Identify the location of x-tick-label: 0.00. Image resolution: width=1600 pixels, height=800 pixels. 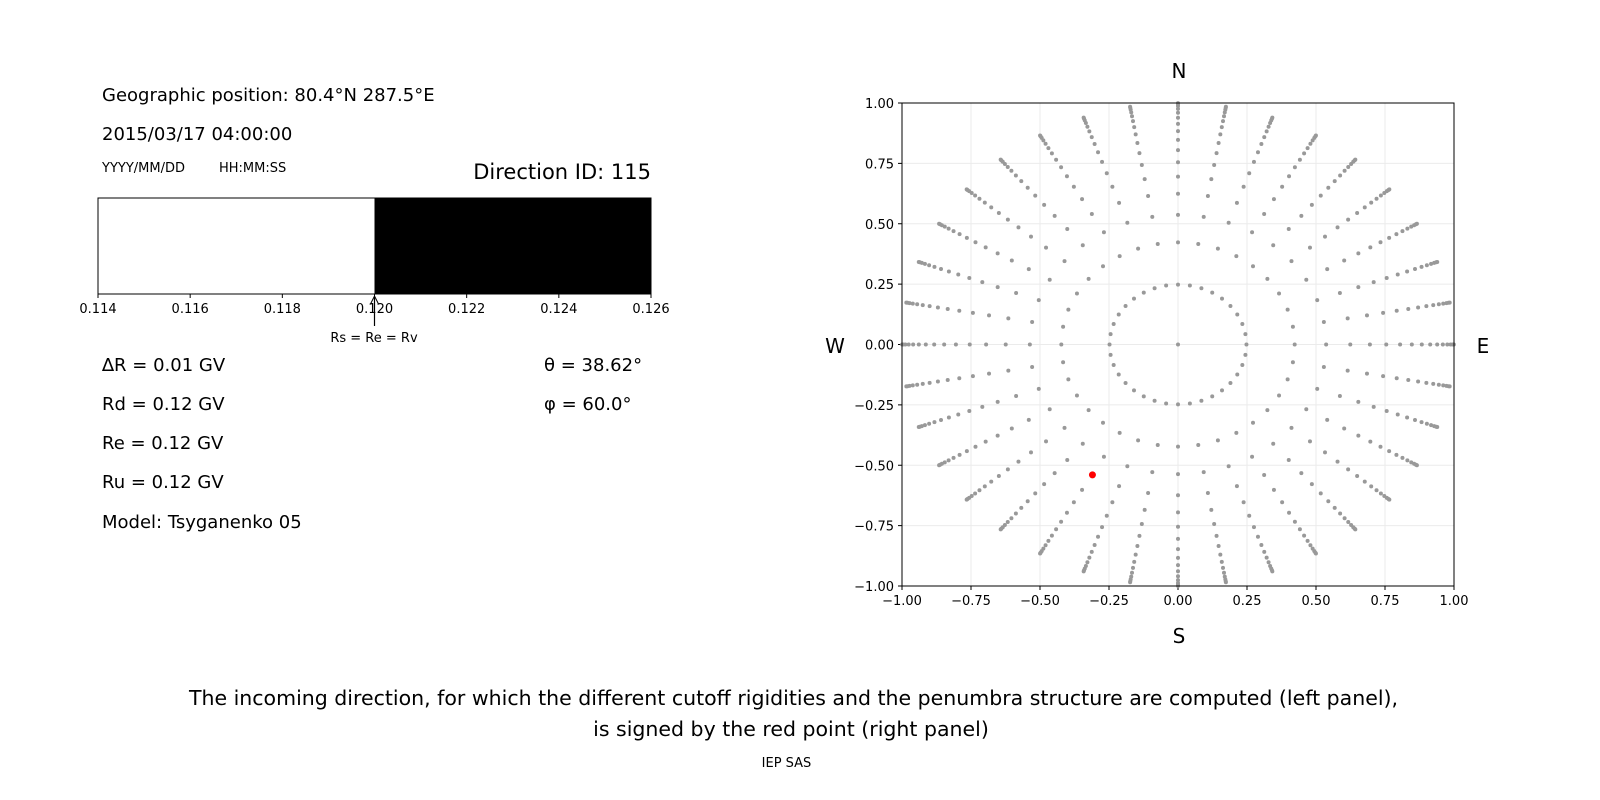
(1178, 601).